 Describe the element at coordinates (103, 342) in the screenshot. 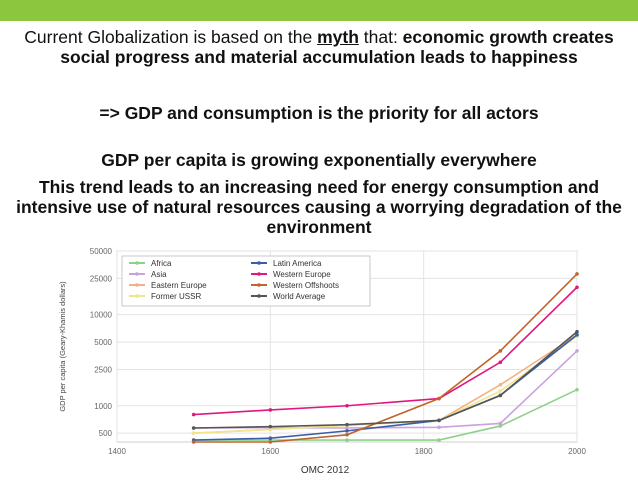

I see `y-tick-label: 5000` at that location.